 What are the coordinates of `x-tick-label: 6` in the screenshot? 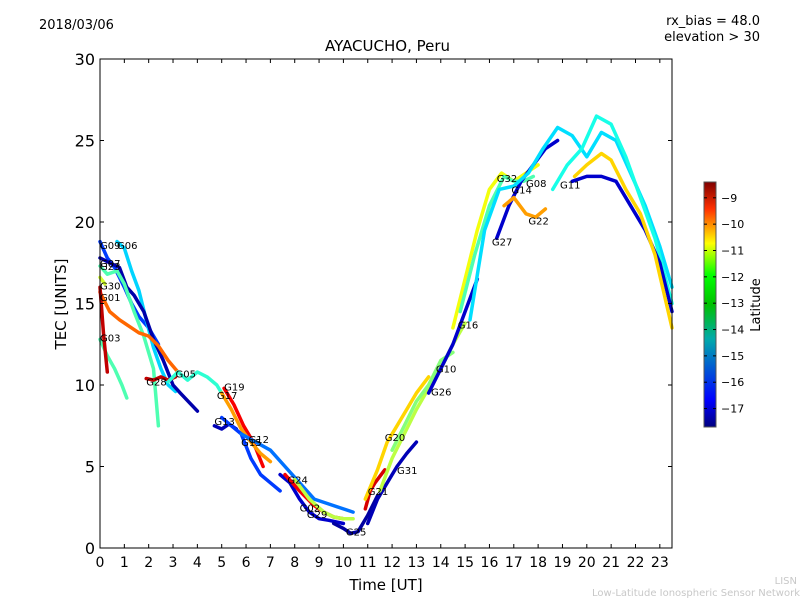 It's located at (246, 563).